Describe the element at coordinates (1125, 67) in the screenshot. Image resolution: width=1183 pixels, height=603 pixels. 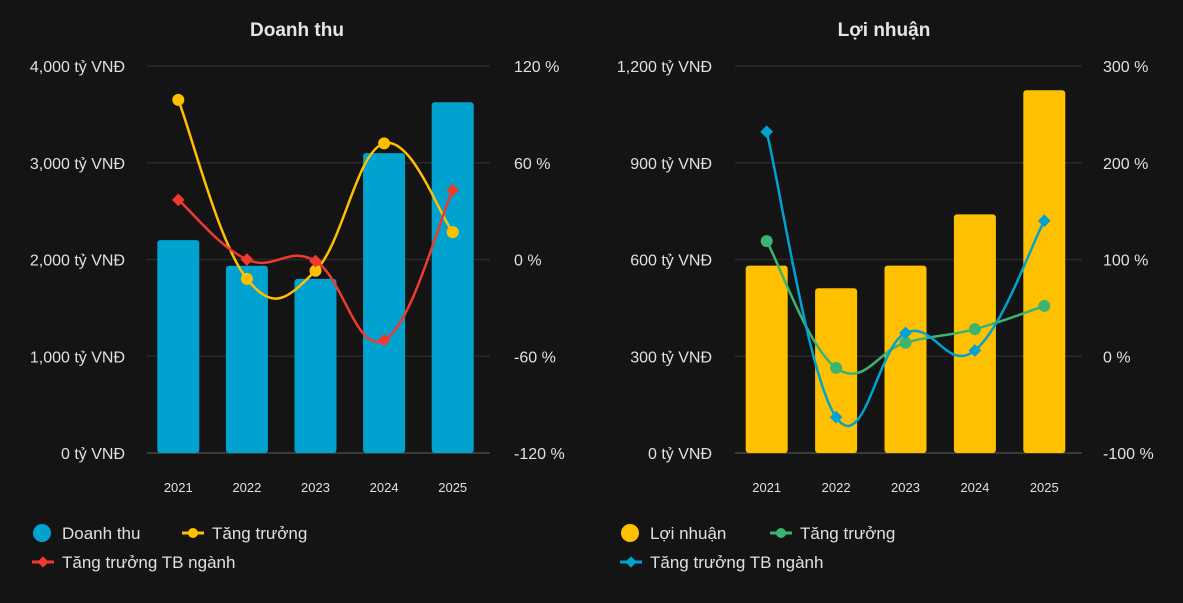
I see `y-right-tick-label: 300 %` at that location.